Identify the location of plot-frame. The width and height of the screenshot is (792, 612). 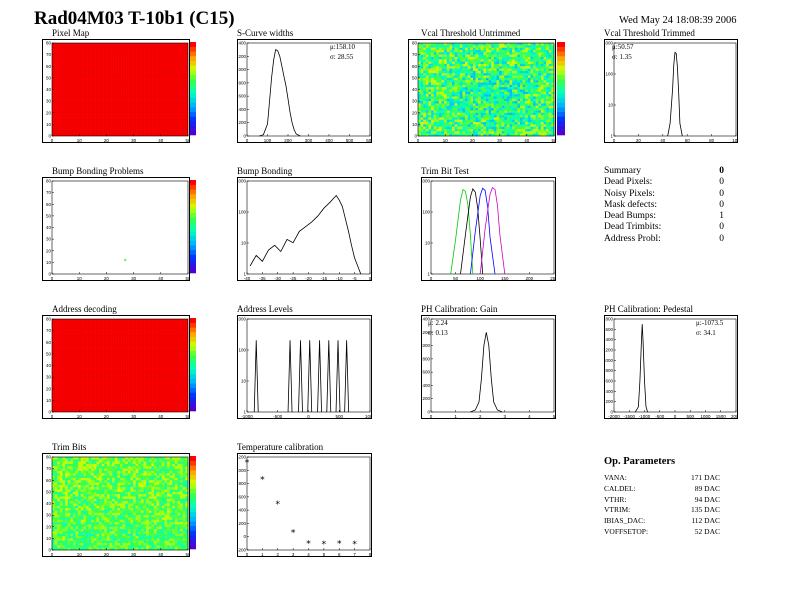
(675, 89).